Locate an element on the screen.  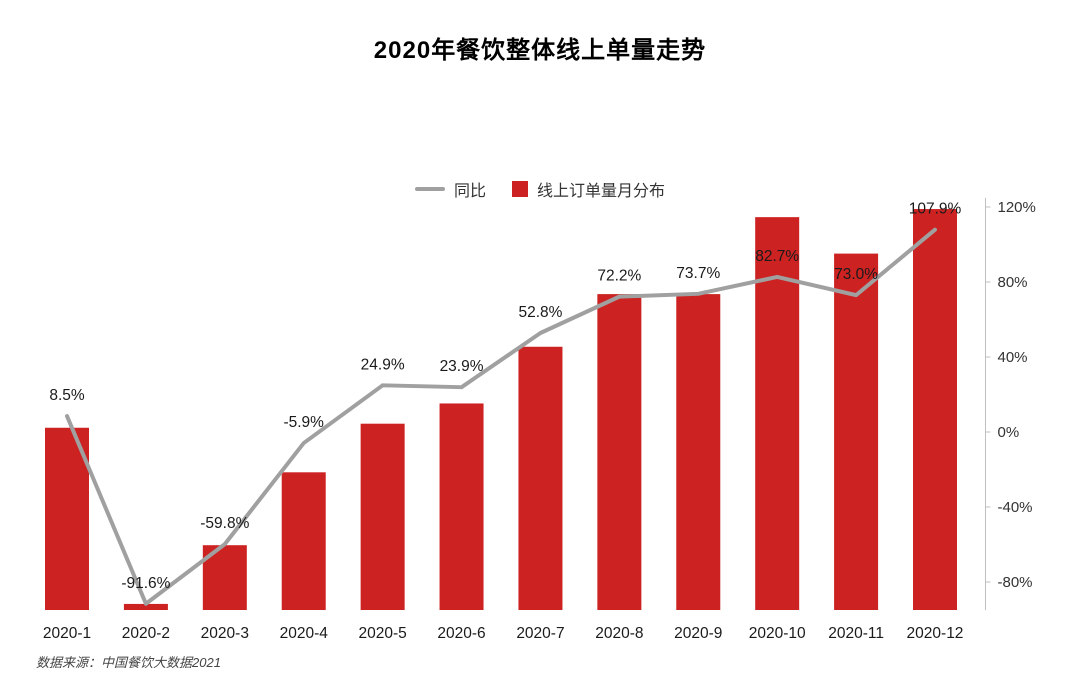
legend-item-bar: 线上订单量月分布 is located at coordinates (588, 189).